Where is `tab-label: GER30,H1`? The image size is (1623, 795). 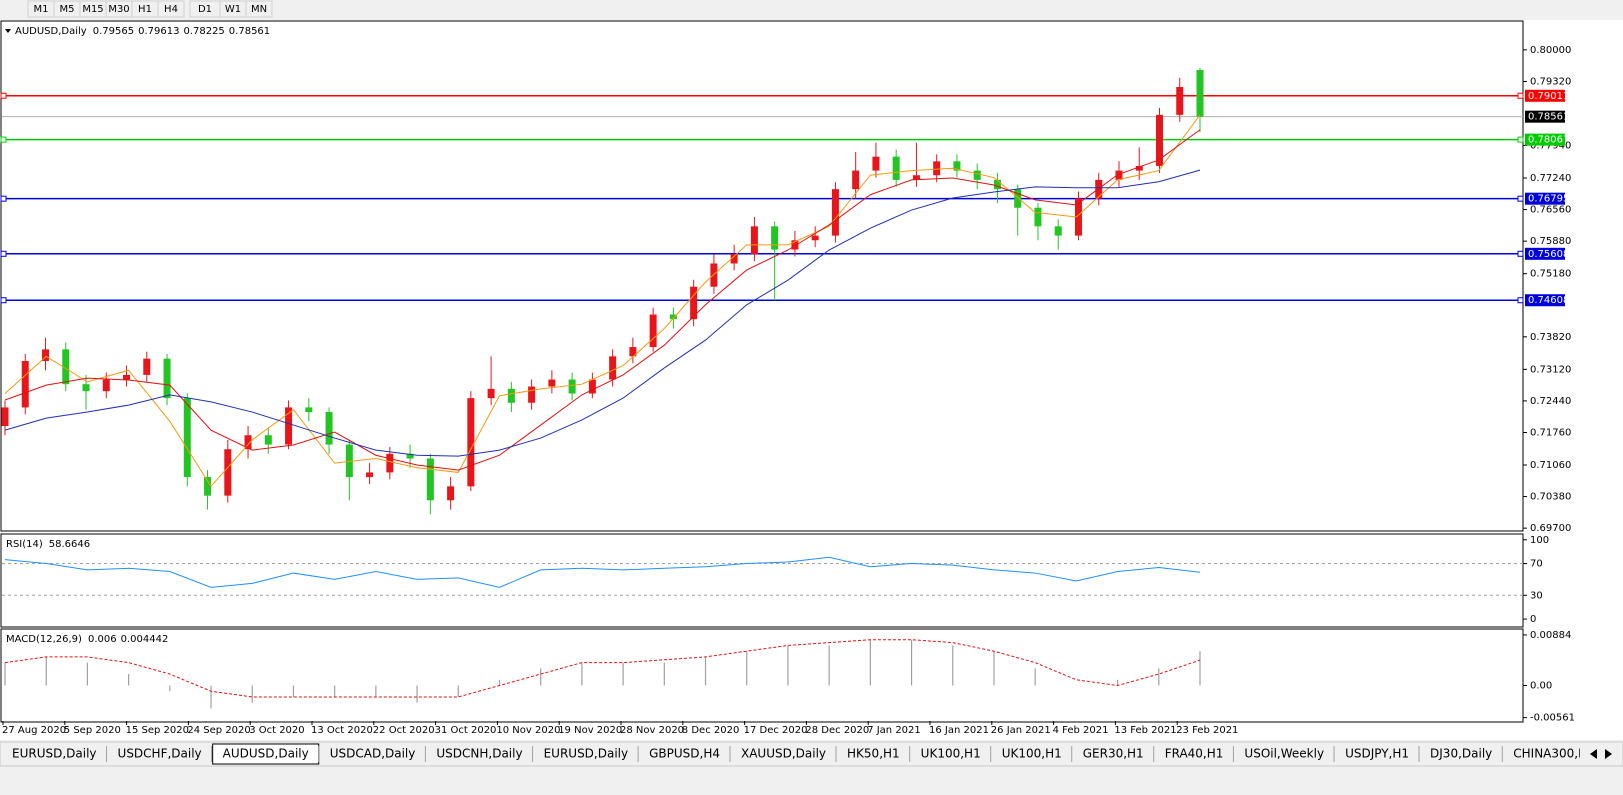 tab-label: GER30,H1 is located at coordinates (1113, 754).